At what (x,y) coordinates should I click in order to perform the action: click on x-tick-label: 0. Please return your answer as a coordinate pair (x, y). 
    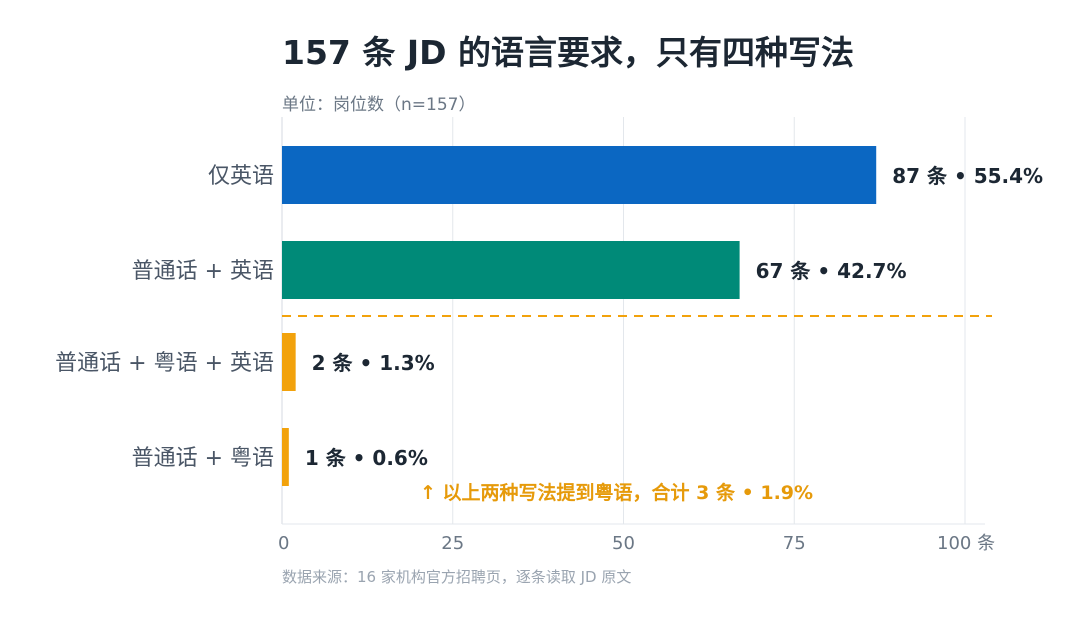
    Looking at the image, I should click on (283, 543).